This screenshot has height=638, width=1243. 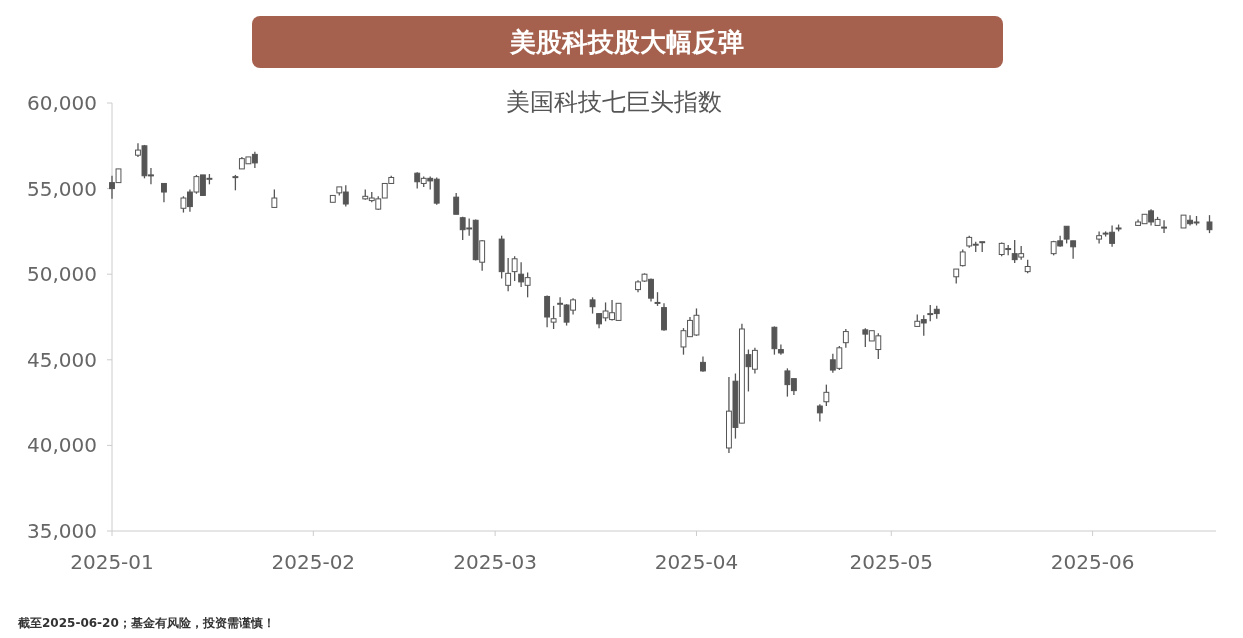 I want to click on x-tick-label: 2025-03, so click(x=495, y=562).